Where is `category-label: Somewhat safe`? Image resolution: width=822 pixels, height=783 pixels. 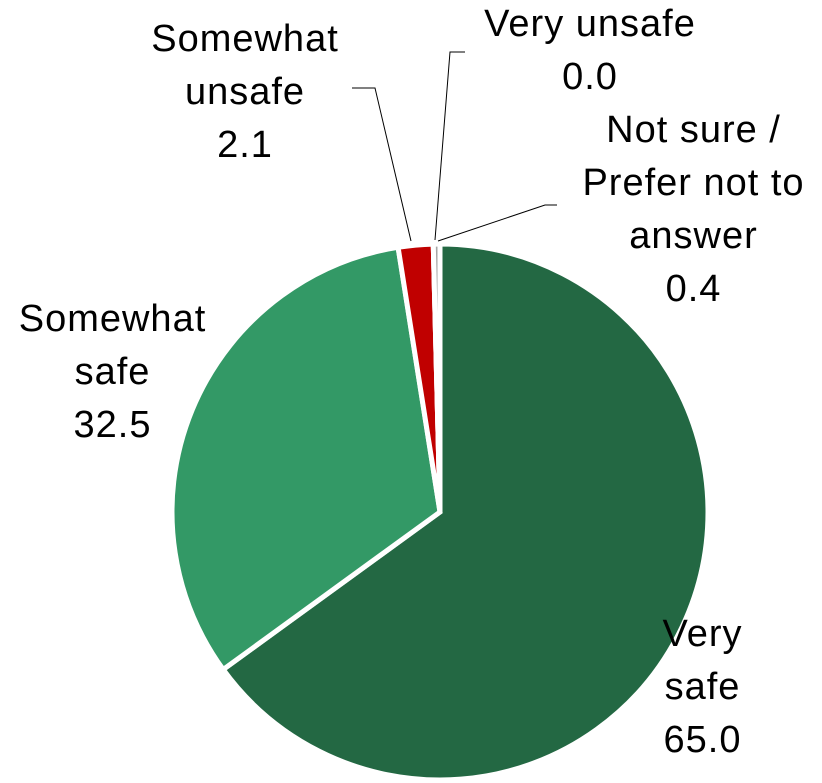
category-label: Somewhat safe is located at coordinates (112, 345).